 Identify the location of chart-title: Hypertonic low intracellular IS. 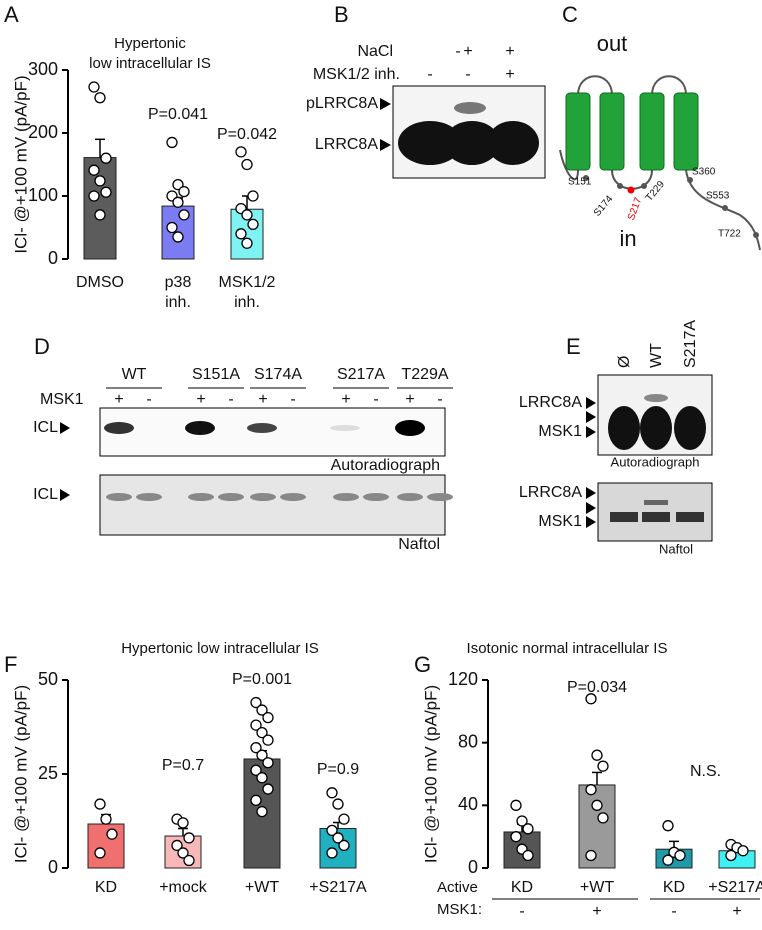
(220, 648).